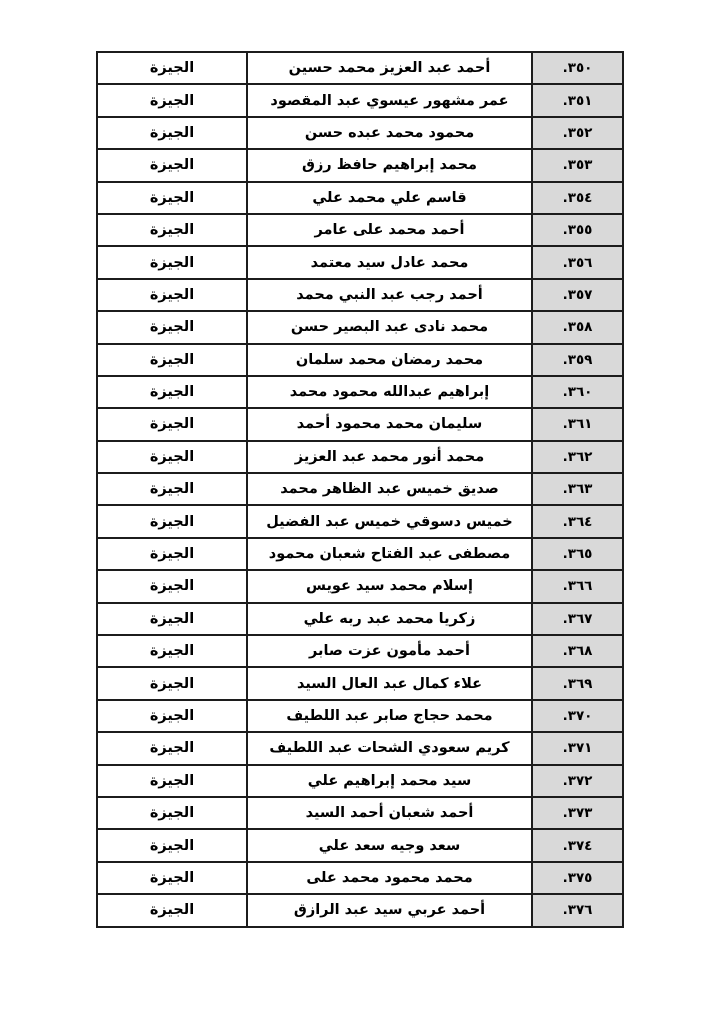 This screenshot has width=720, height=1018. I want to click on person-name-cell: علاء كمال عبد العال السيد, so click(389, 683).